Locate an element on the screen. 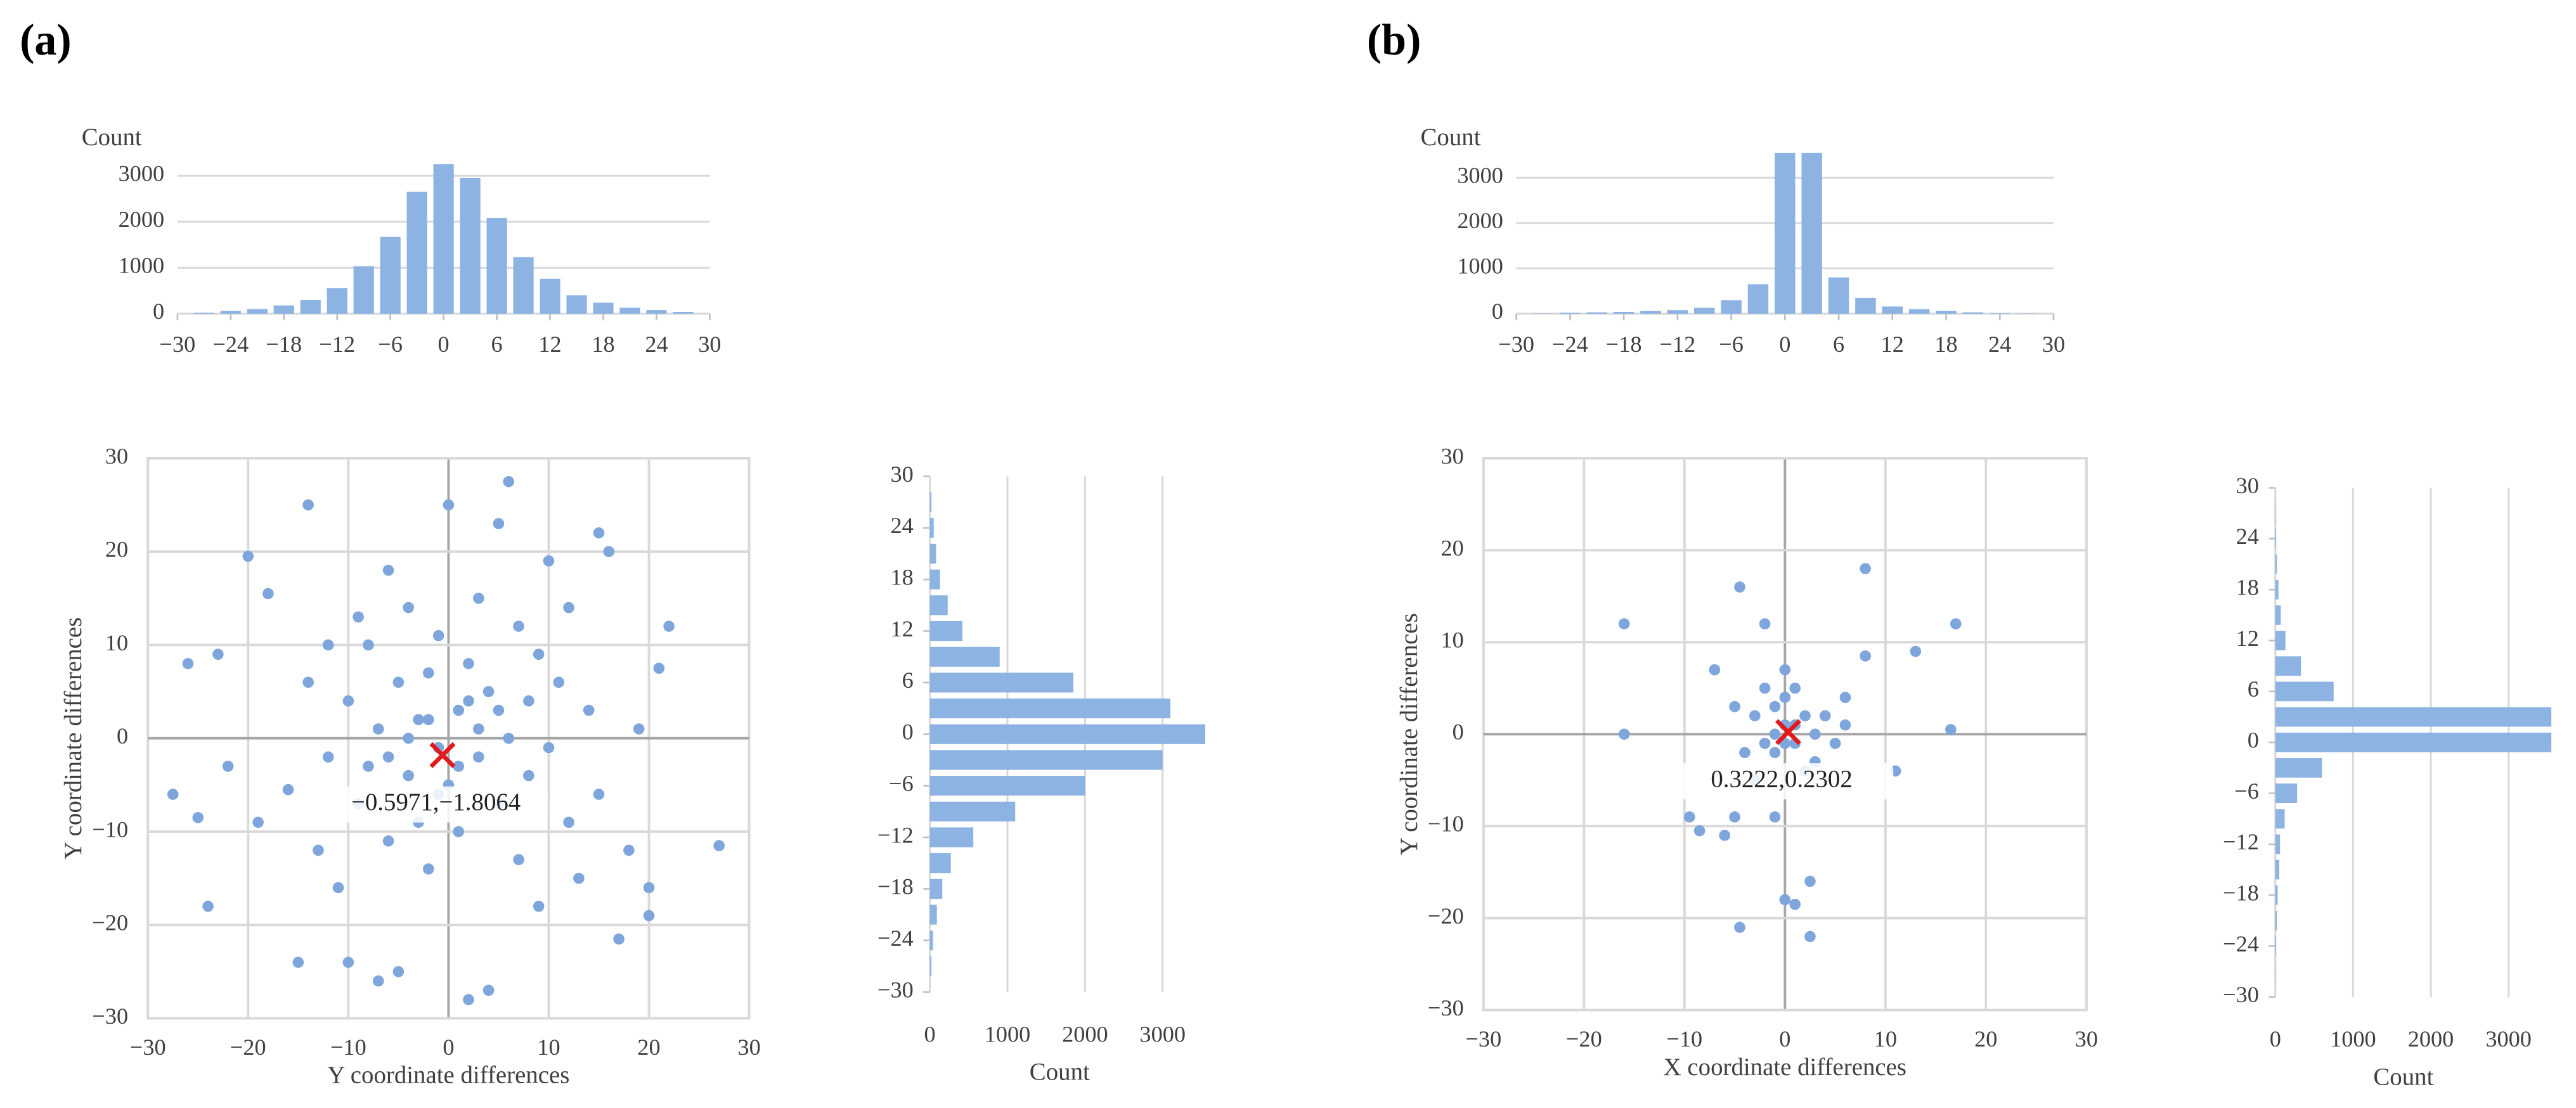 The height and width of the screenshot is (1108, 2576). y-tick-label: 20 is located at coordinates (1451, 547).